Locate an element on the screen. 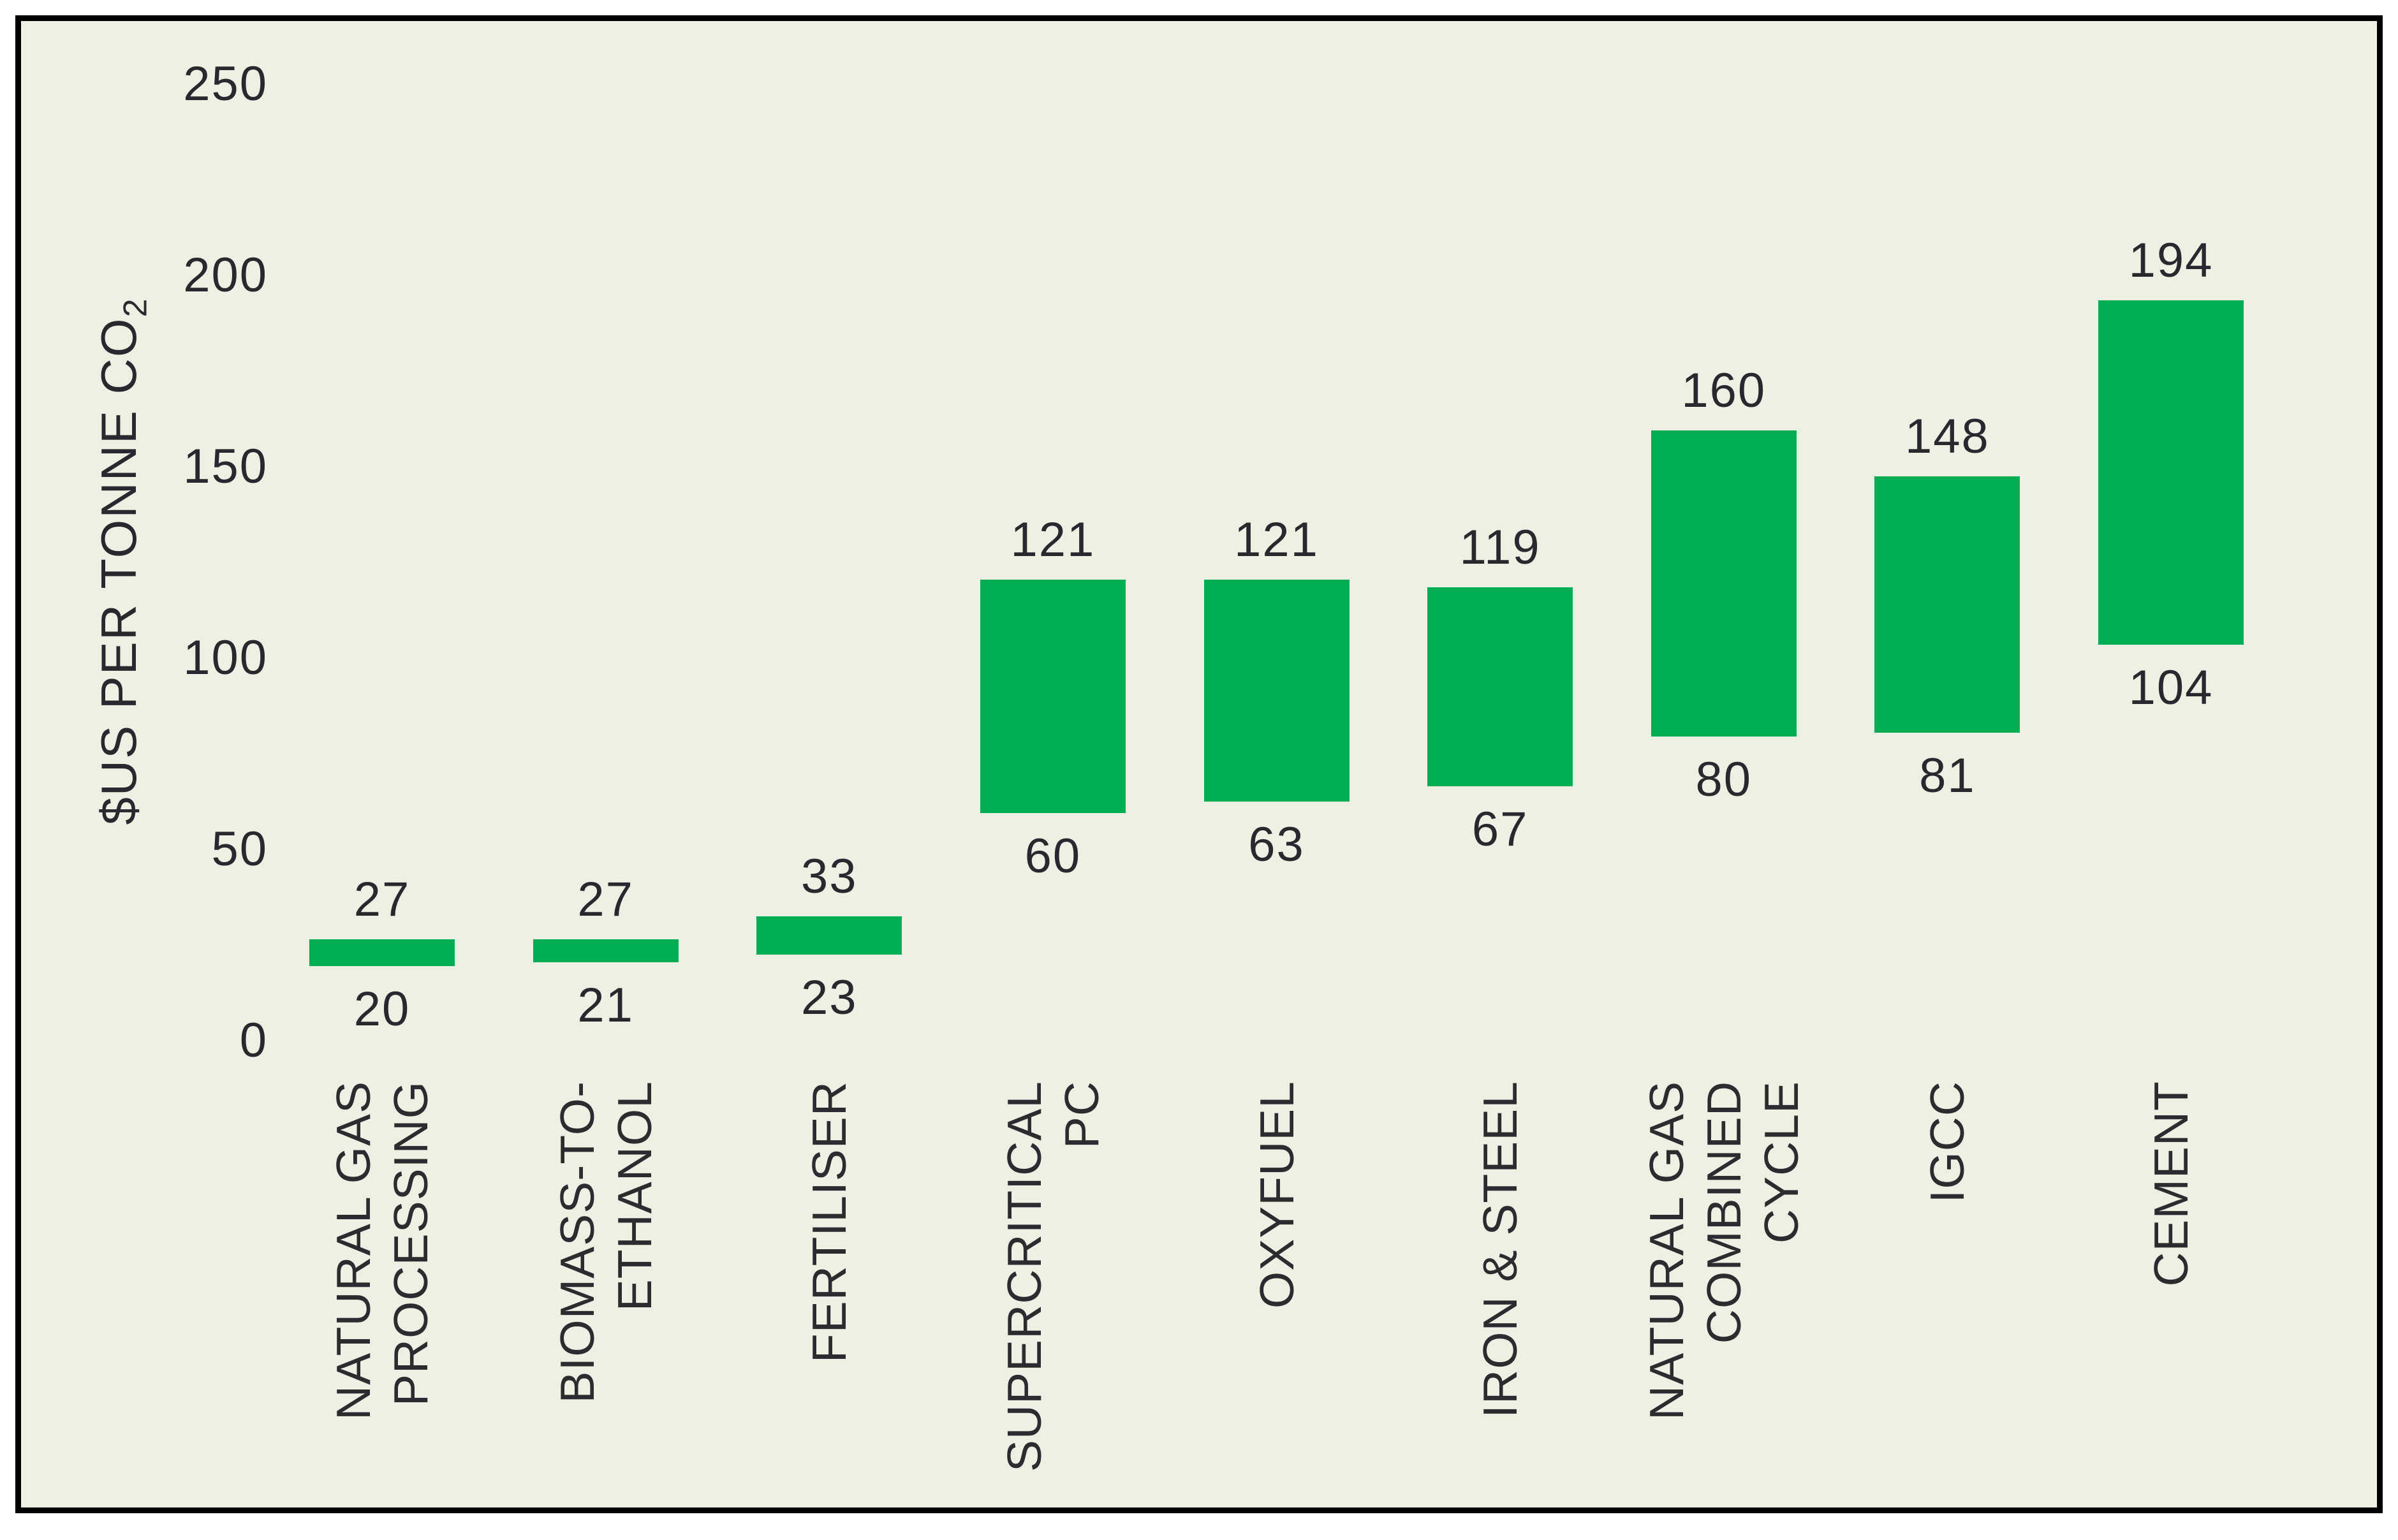 Image resolution: width=2398 pixels, height=1540 pixels. y-tick-label: 0 is located at coordinates (253, 1040).